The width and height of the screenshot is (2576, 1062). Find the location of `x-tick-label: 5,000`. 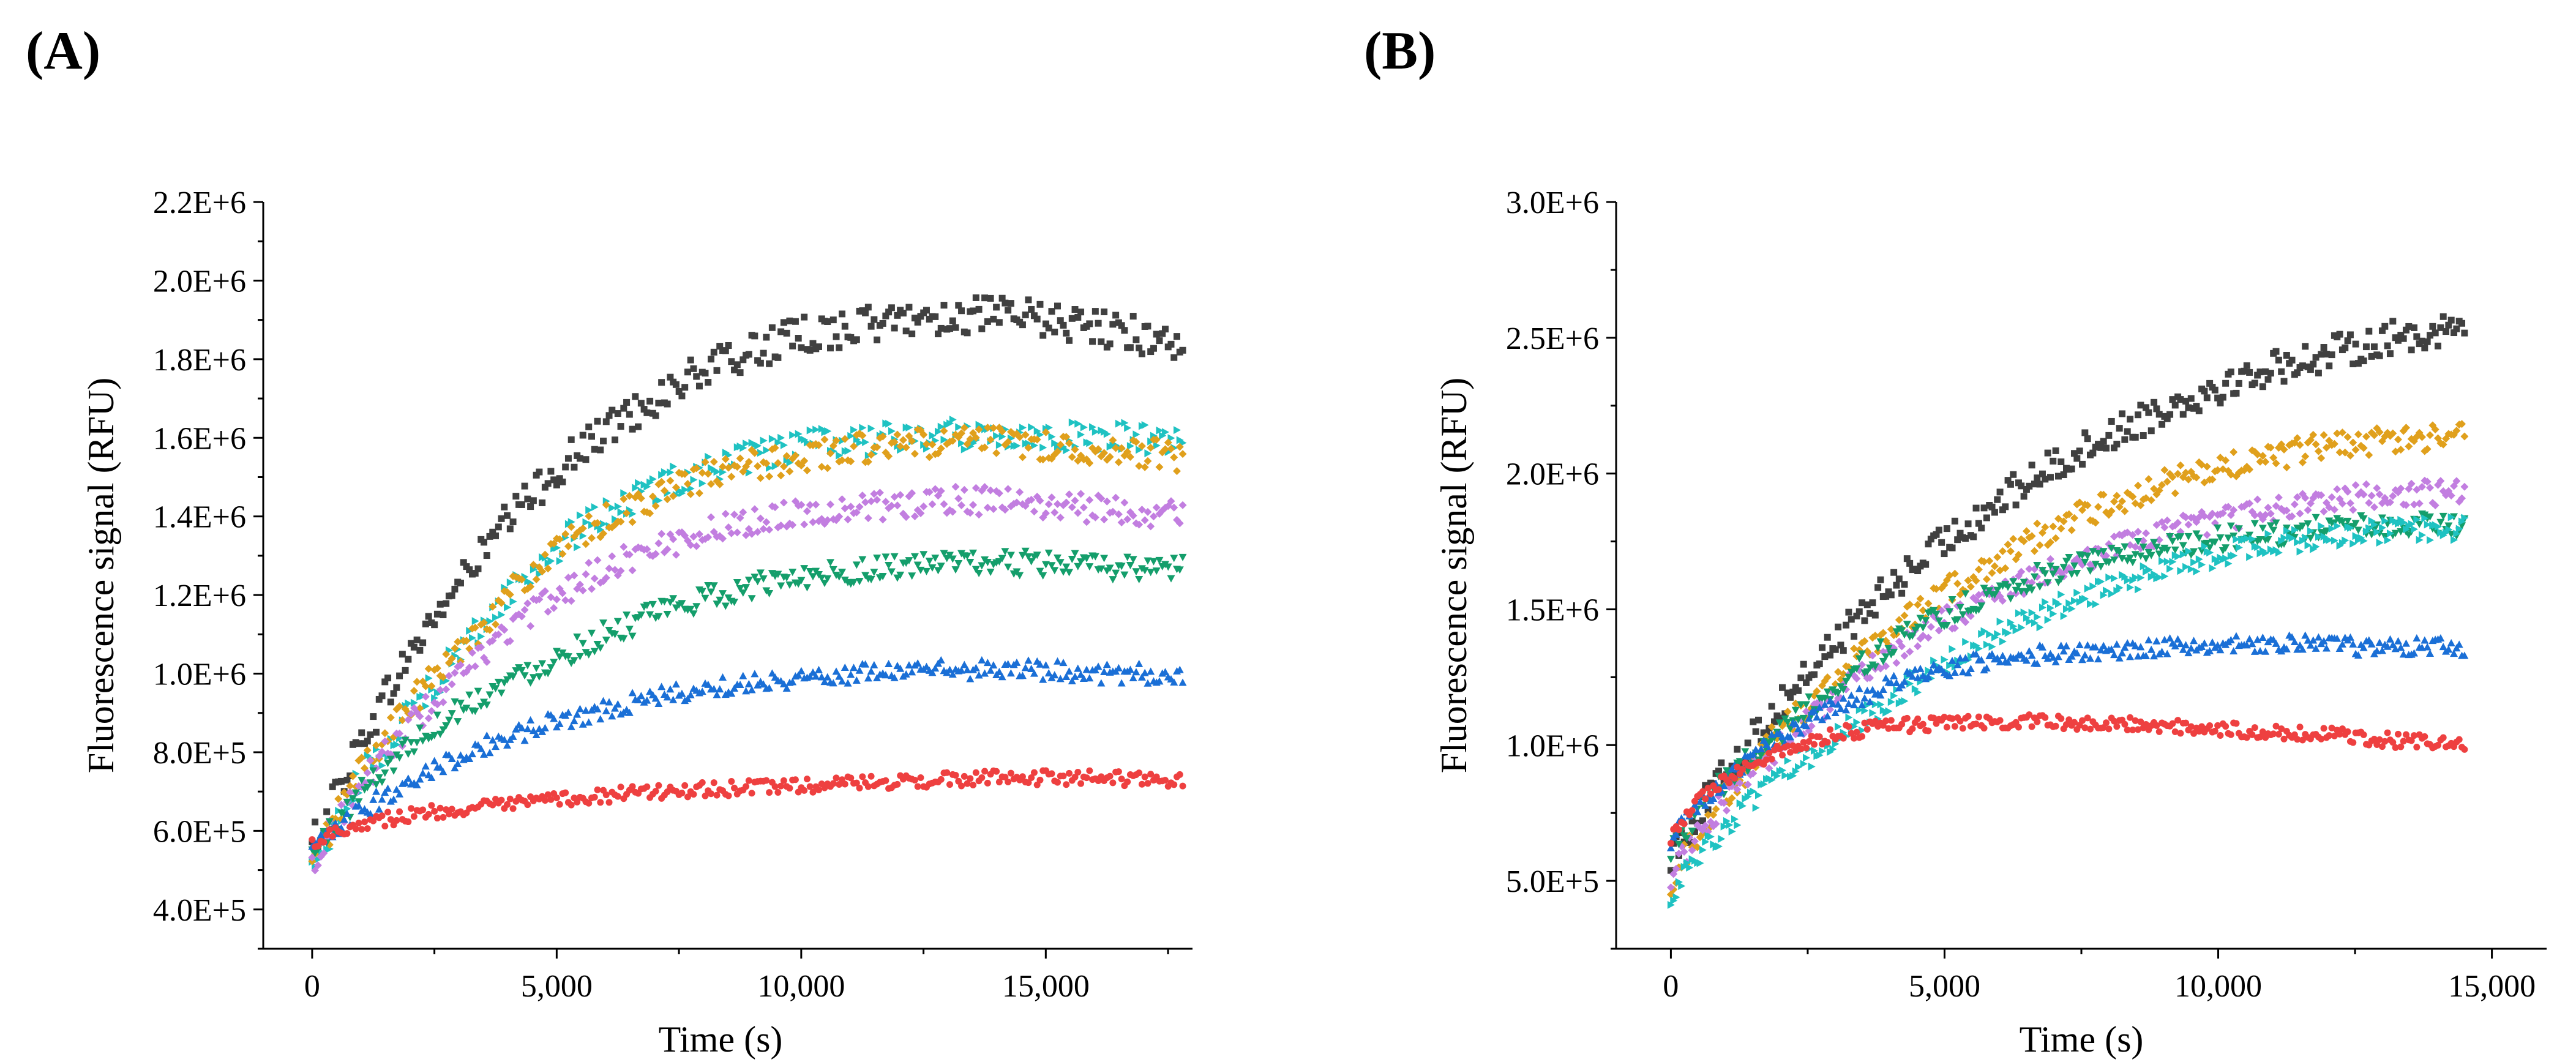

x-tick-label: 5,000 is located at coordinates (1945, 986).